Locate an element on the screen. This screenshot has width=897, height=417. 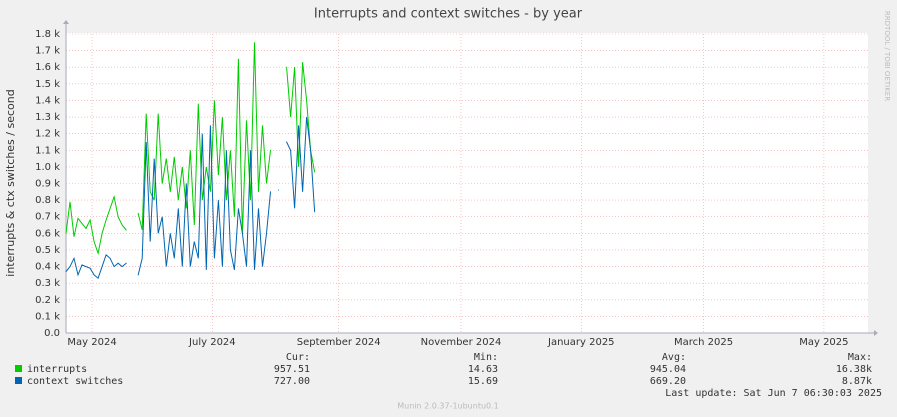
watermark: RRDTOOL / TOBI OETIKER is located at coordinates (887, 56).